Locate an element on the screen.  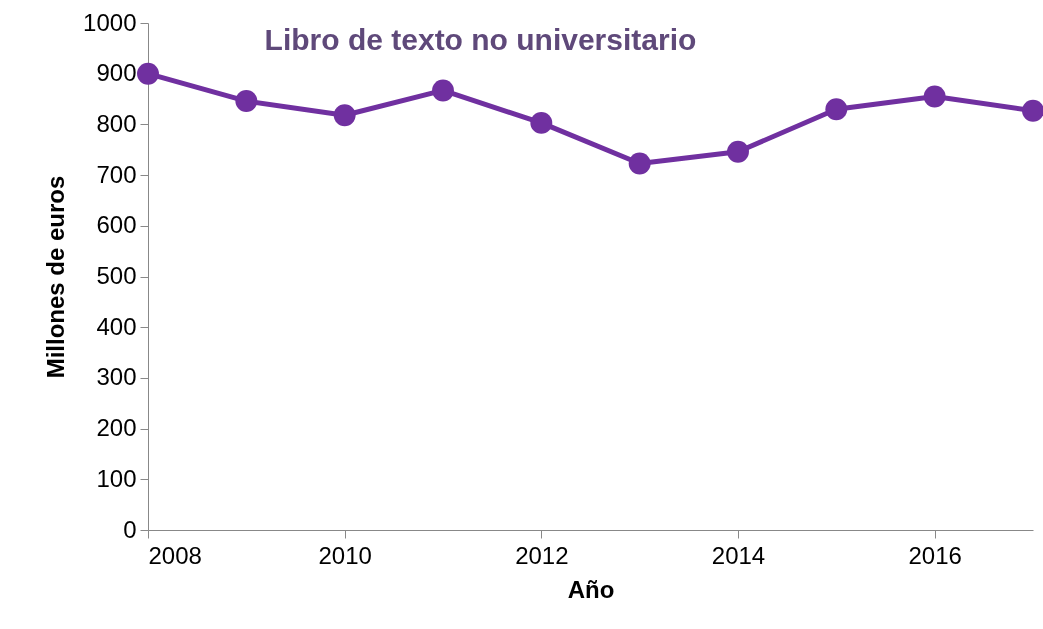
y-tick-label: 600 is located at coordinates (116, 225).